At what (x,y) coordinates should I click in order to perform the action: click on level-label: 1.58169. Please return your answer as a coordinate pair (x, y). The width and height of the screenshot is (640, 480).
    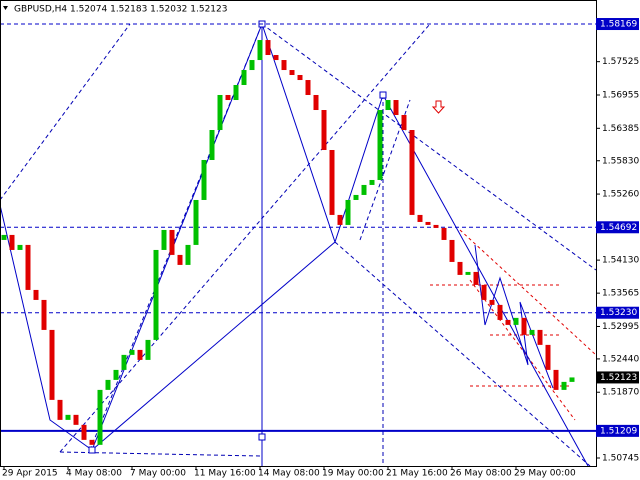
    Looking at the image, I should click on (618, 25).